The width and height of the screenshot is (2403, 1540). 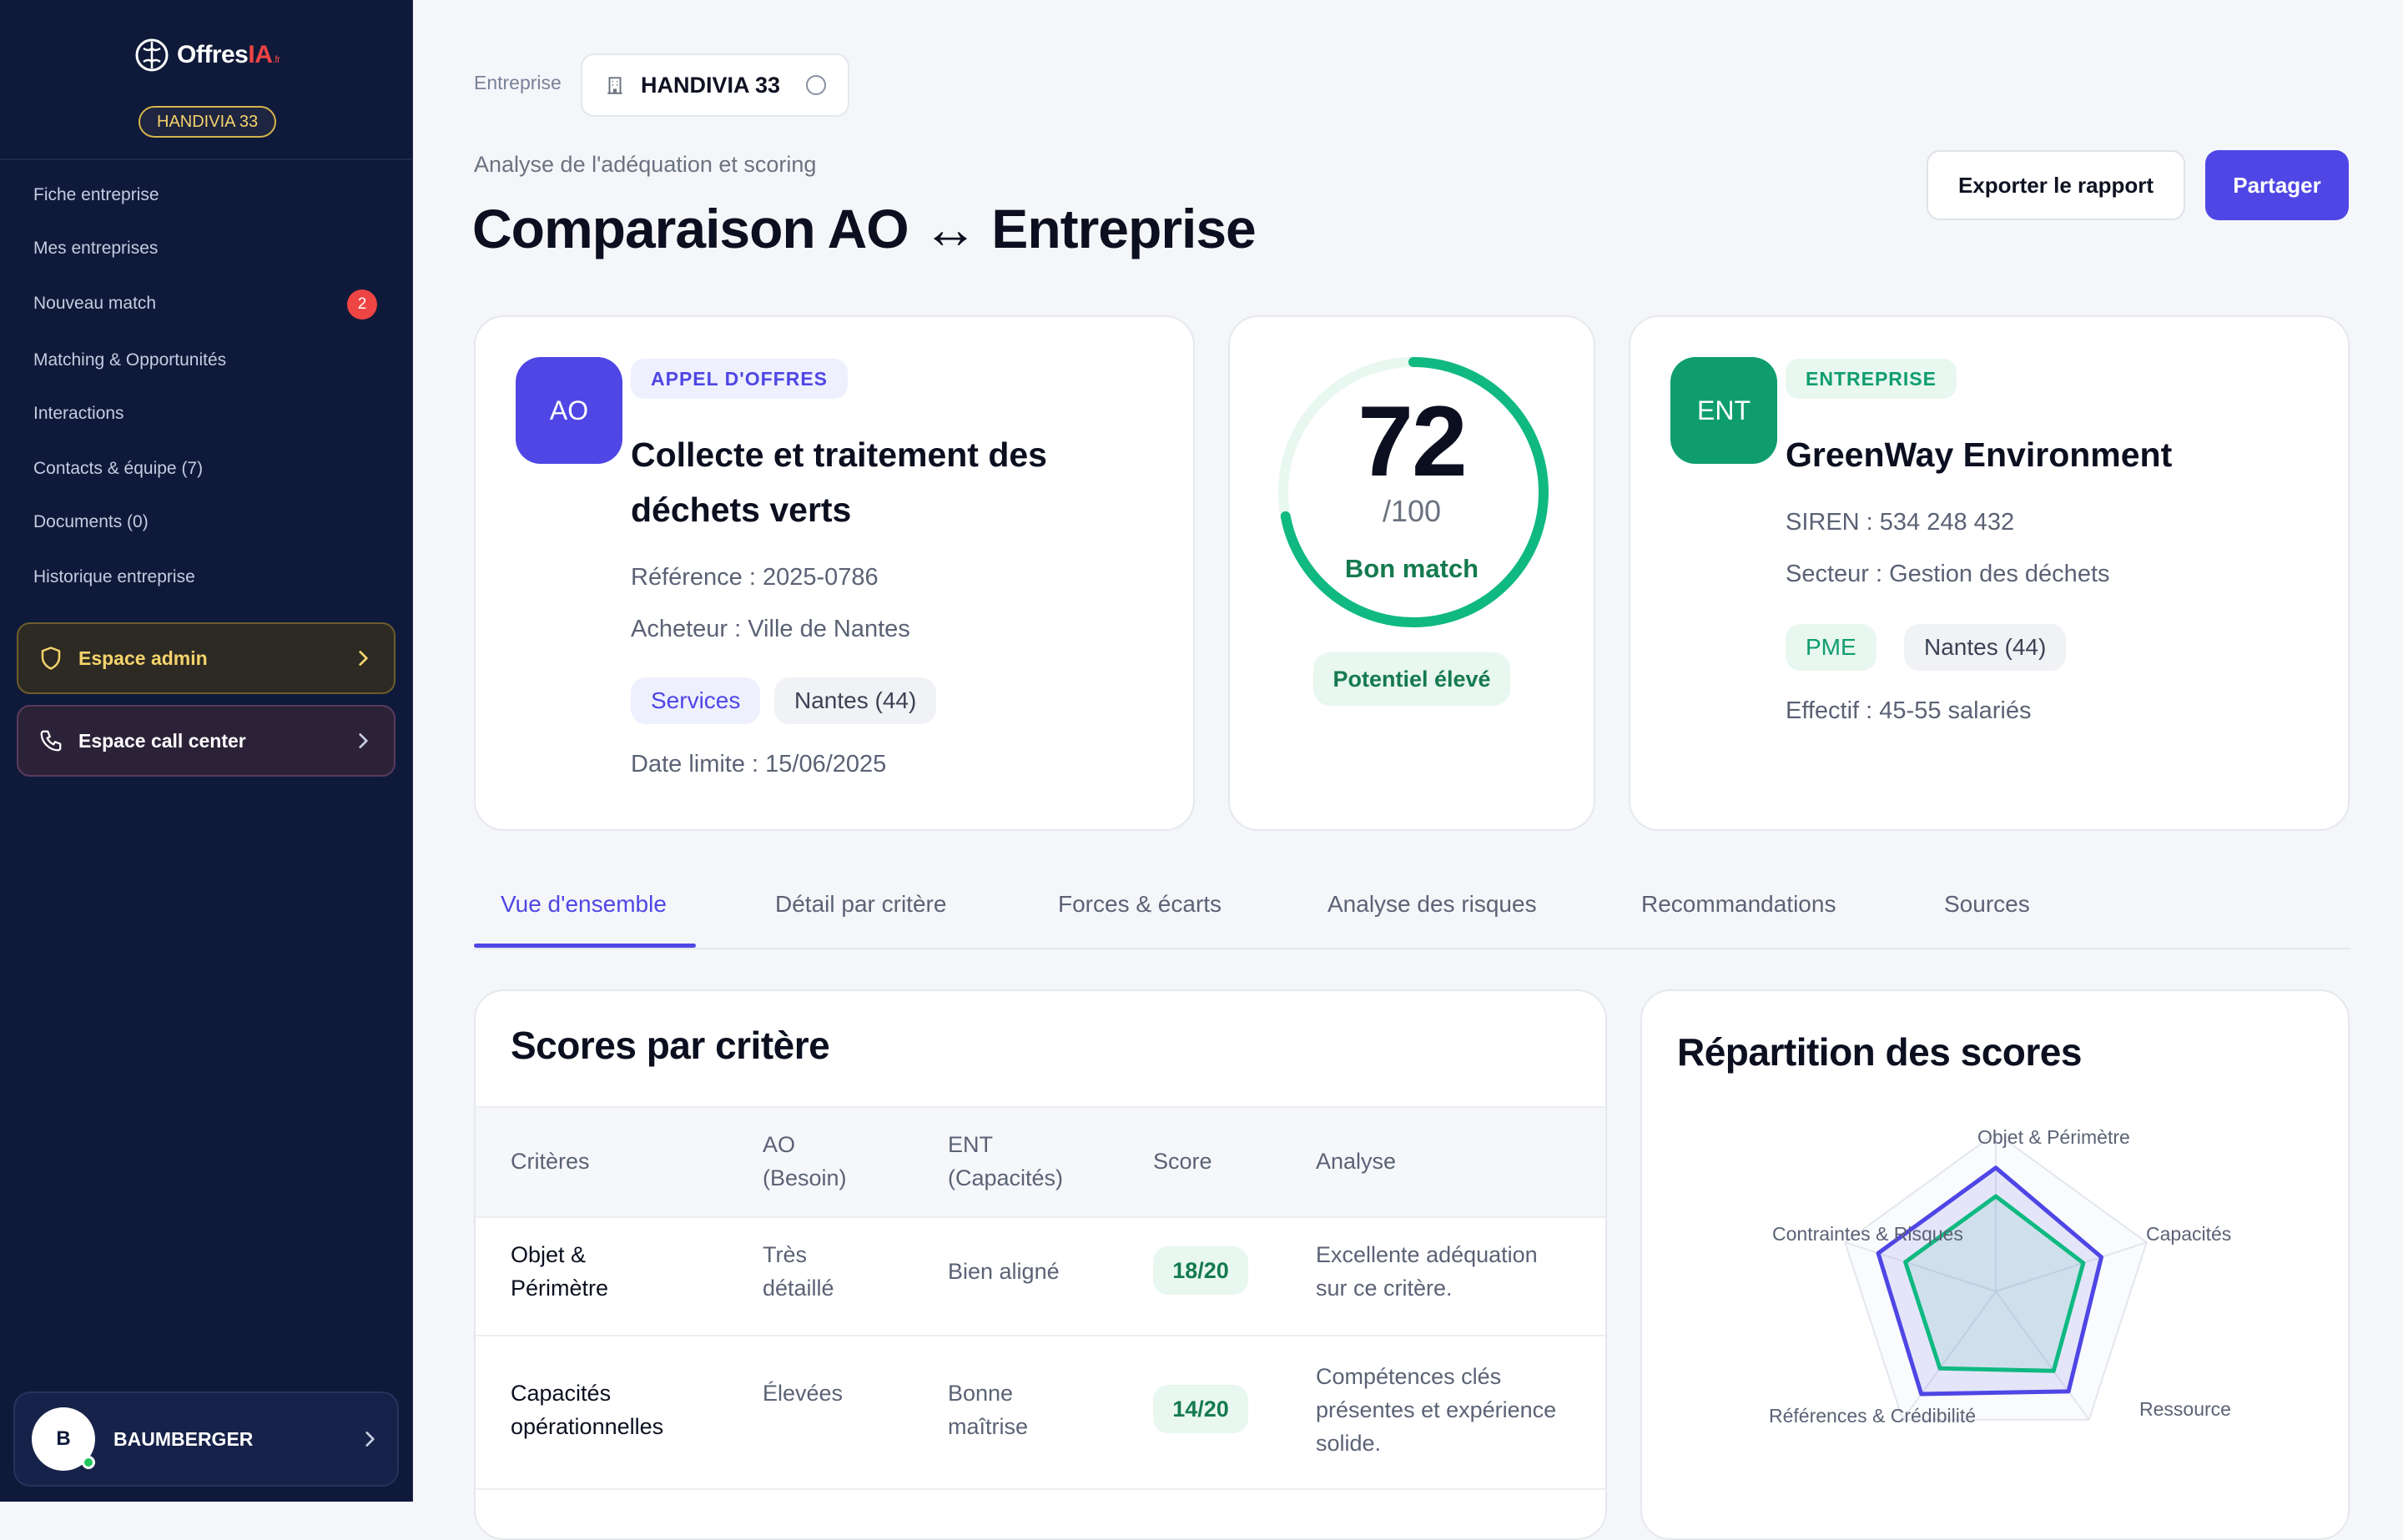 What do you see at coordinates (1900, 522) in the screenshot?
I see `ent-siren: SIREN : 534 248 432` at bounding box center [1900, 522].